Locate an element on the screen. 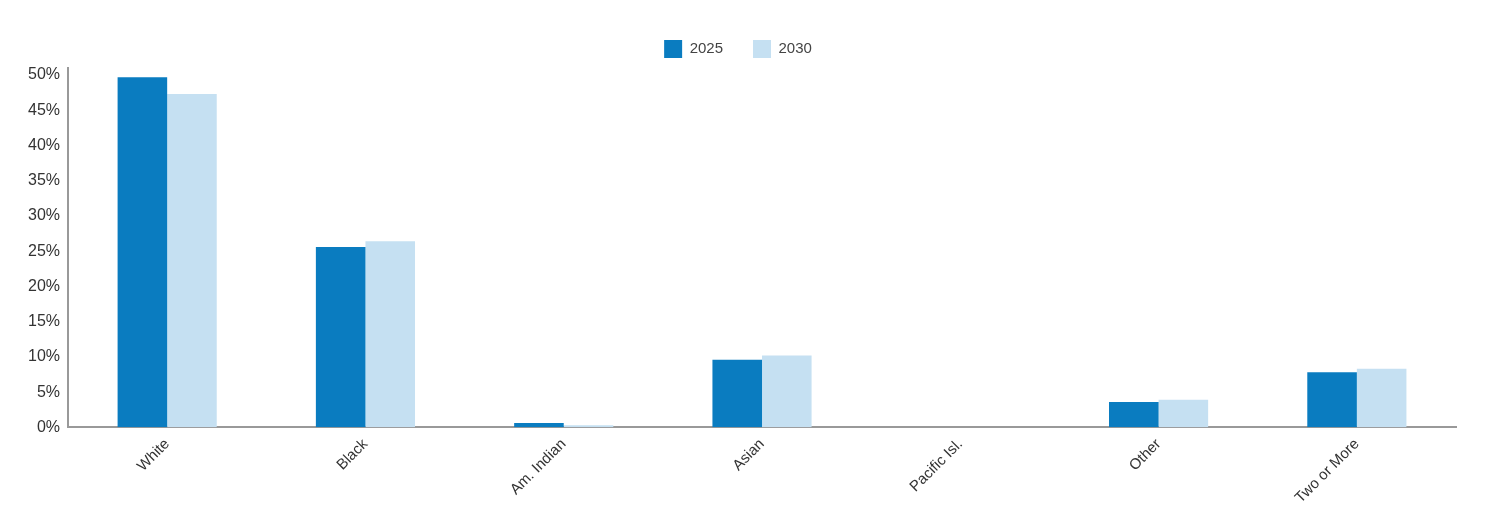  y-tick-label: 10% is located at coordinates (44, 356).